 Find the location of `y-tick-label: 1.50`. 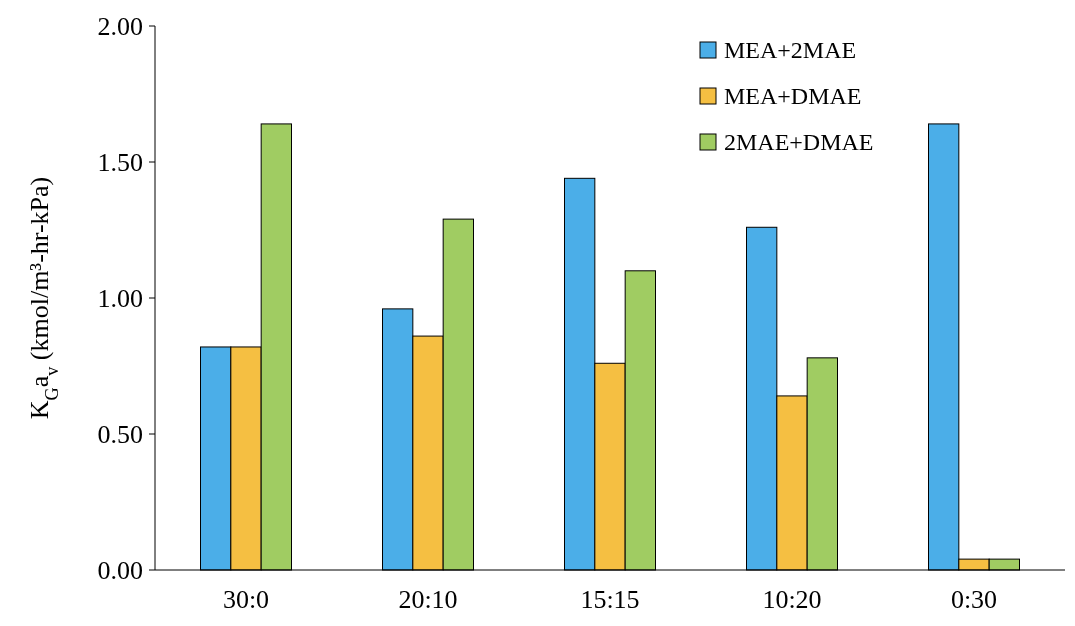

y-tick-label: 1.50 is located at coordinates (120, 163).